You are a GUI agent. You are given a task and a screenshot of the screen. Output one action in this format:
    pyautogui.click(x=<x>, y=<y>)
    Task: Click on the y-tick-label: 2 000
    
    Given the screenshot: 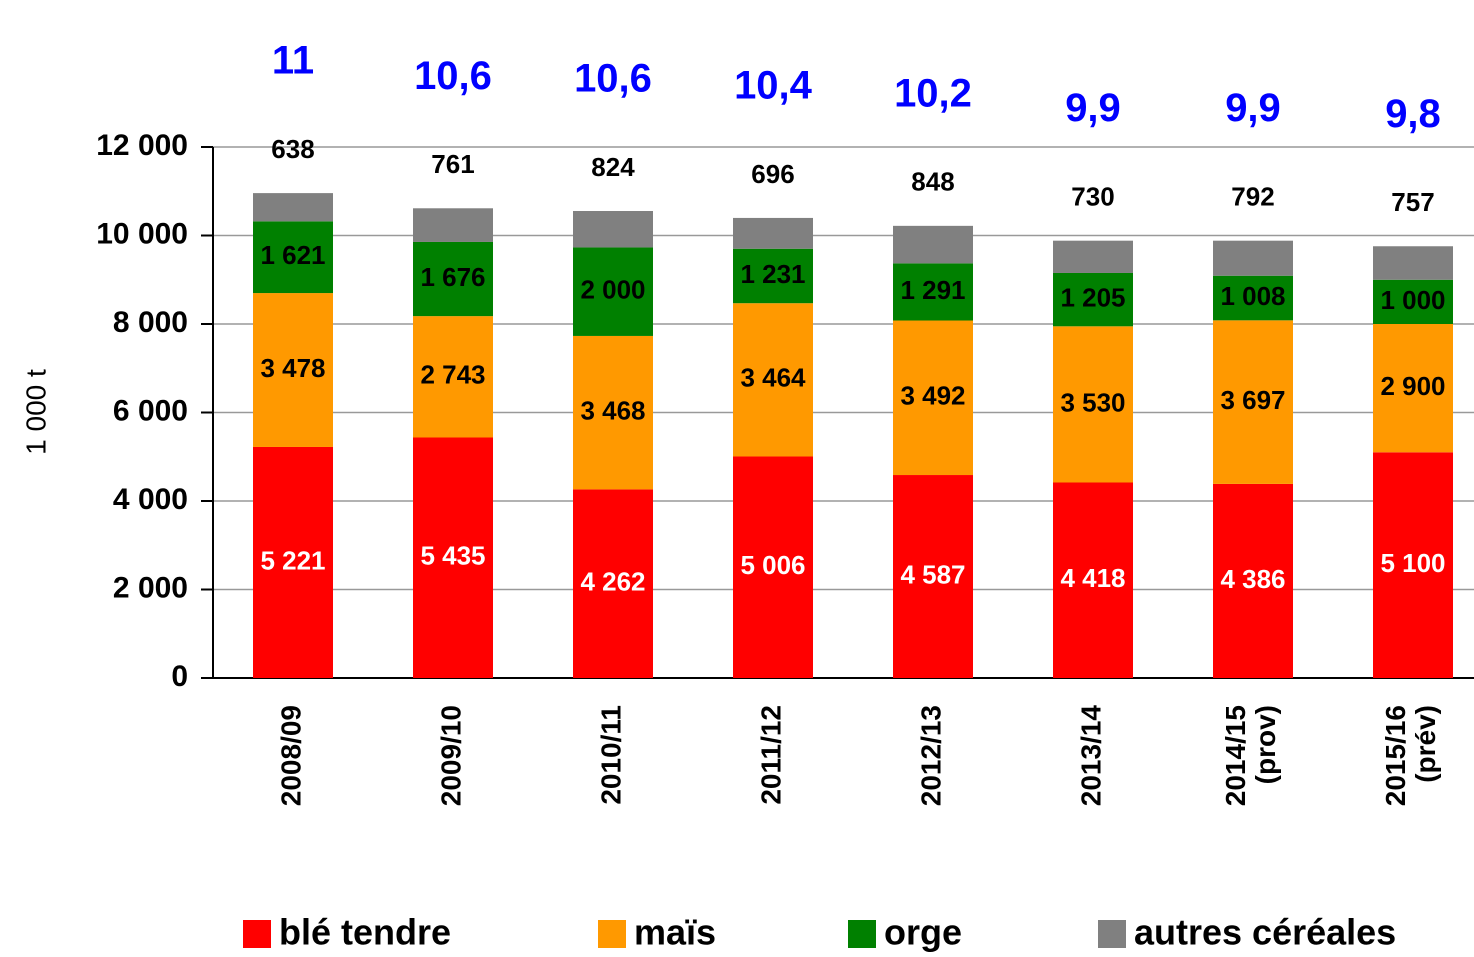 What is the action you would take?
    pyautogui.click(x=150, y=587)
    